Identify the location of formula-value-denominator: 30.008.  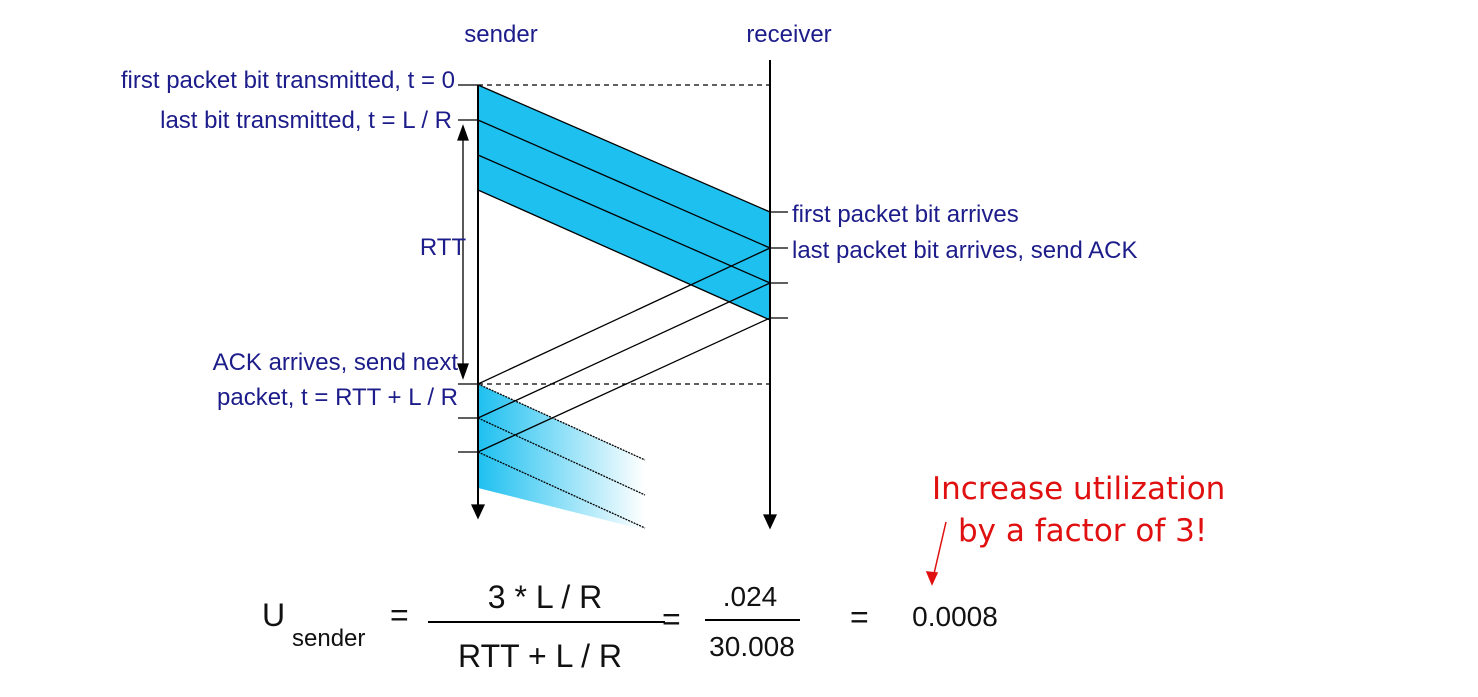
(752, 646).